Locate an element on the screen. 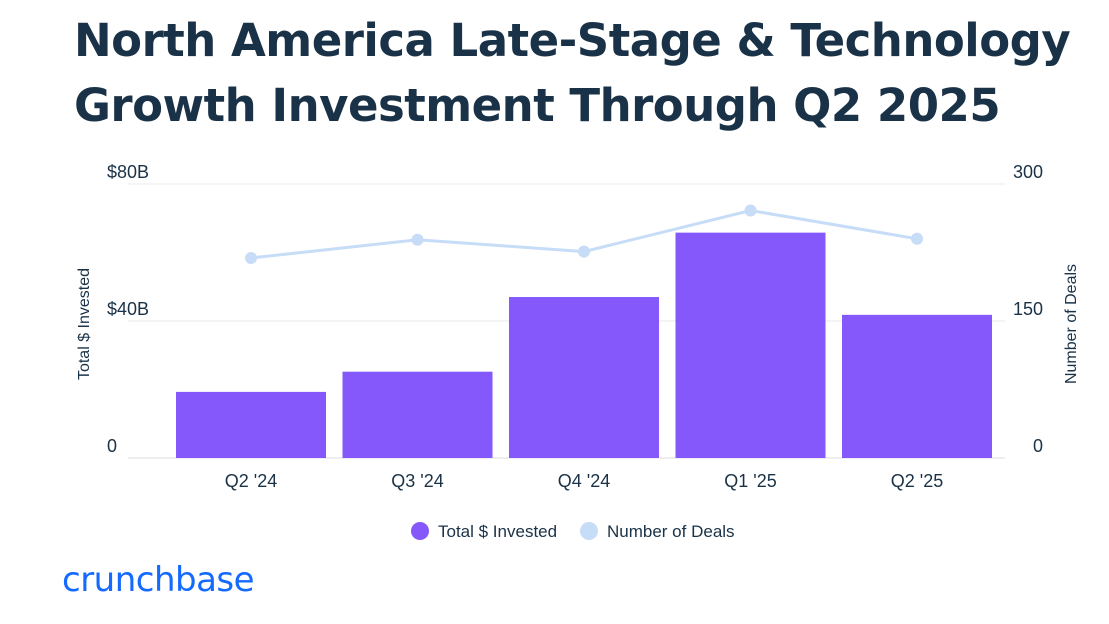  x-tick-label: Q2 '24 is located at coordinates (251, 481).